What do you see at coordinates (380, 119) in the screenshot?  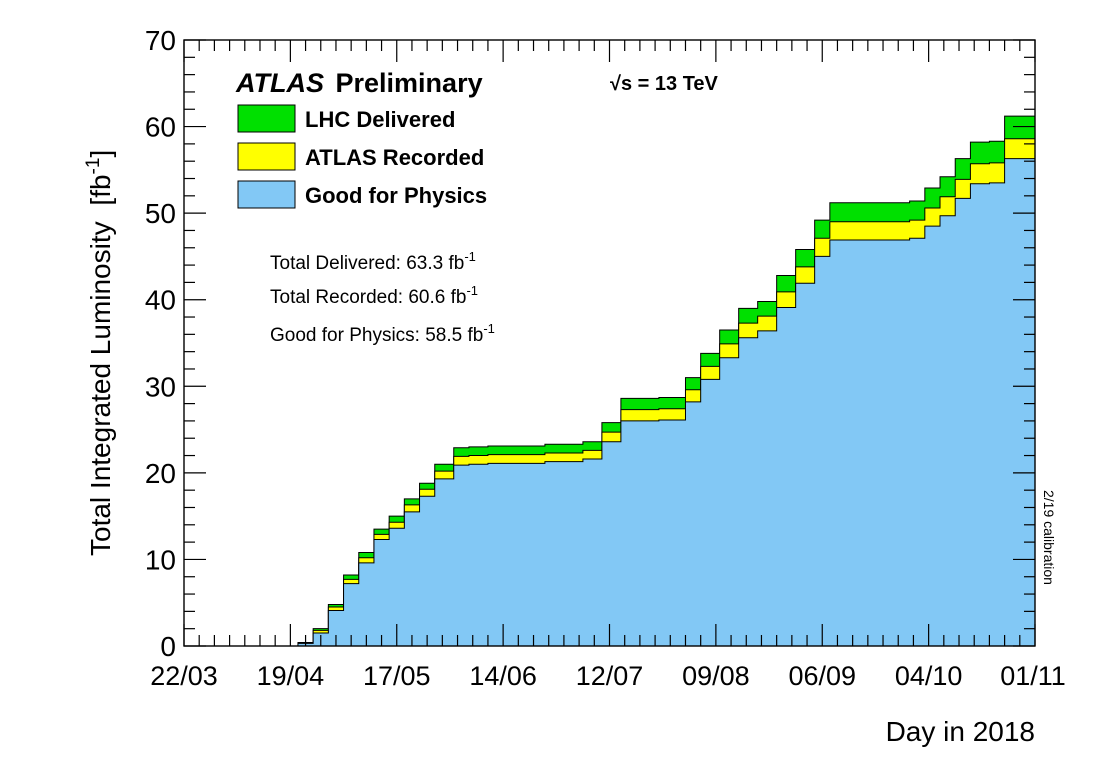 I see `legend-label-delivered: LHC Delivered` at bounding box center [380, 119].